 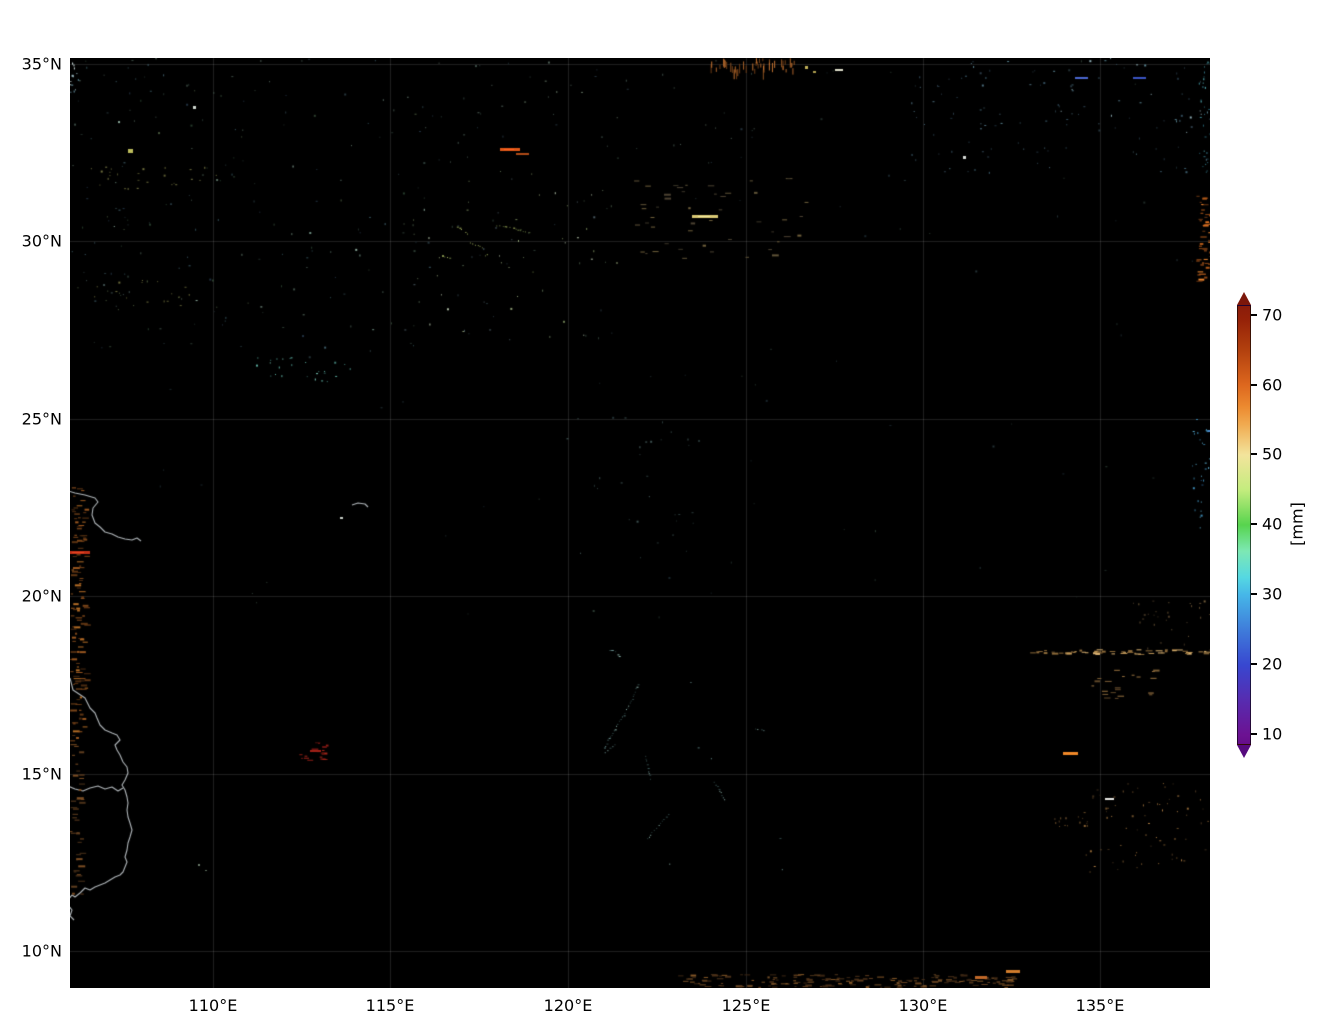 What do you see at coordinates (568, 1005) in the screenshot?
I see `x-tick-label: 120°E` at bounding box center [568, 1005].